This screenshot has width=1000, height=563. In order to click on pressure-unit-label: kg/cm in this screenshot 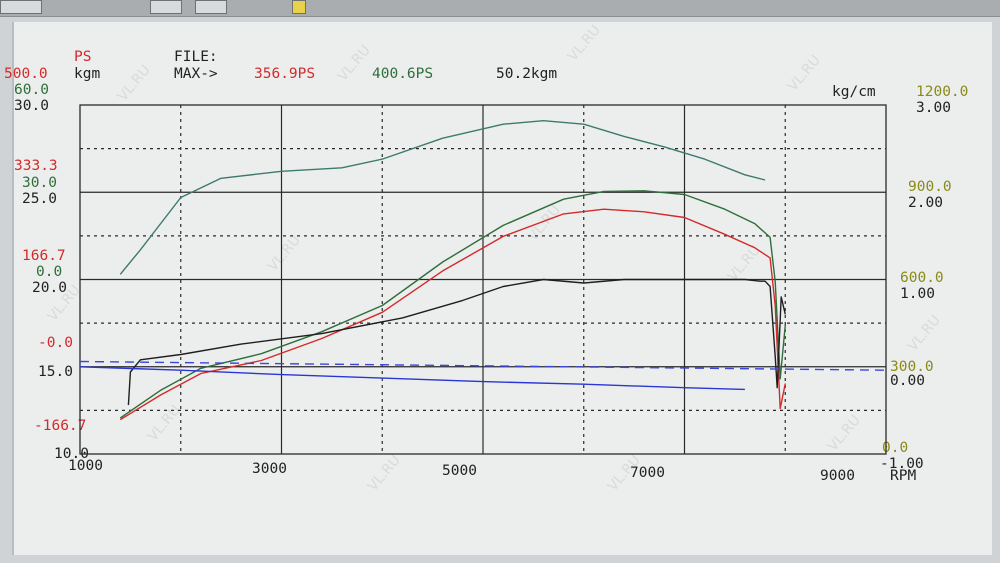, I will do `click(854, 92)`.